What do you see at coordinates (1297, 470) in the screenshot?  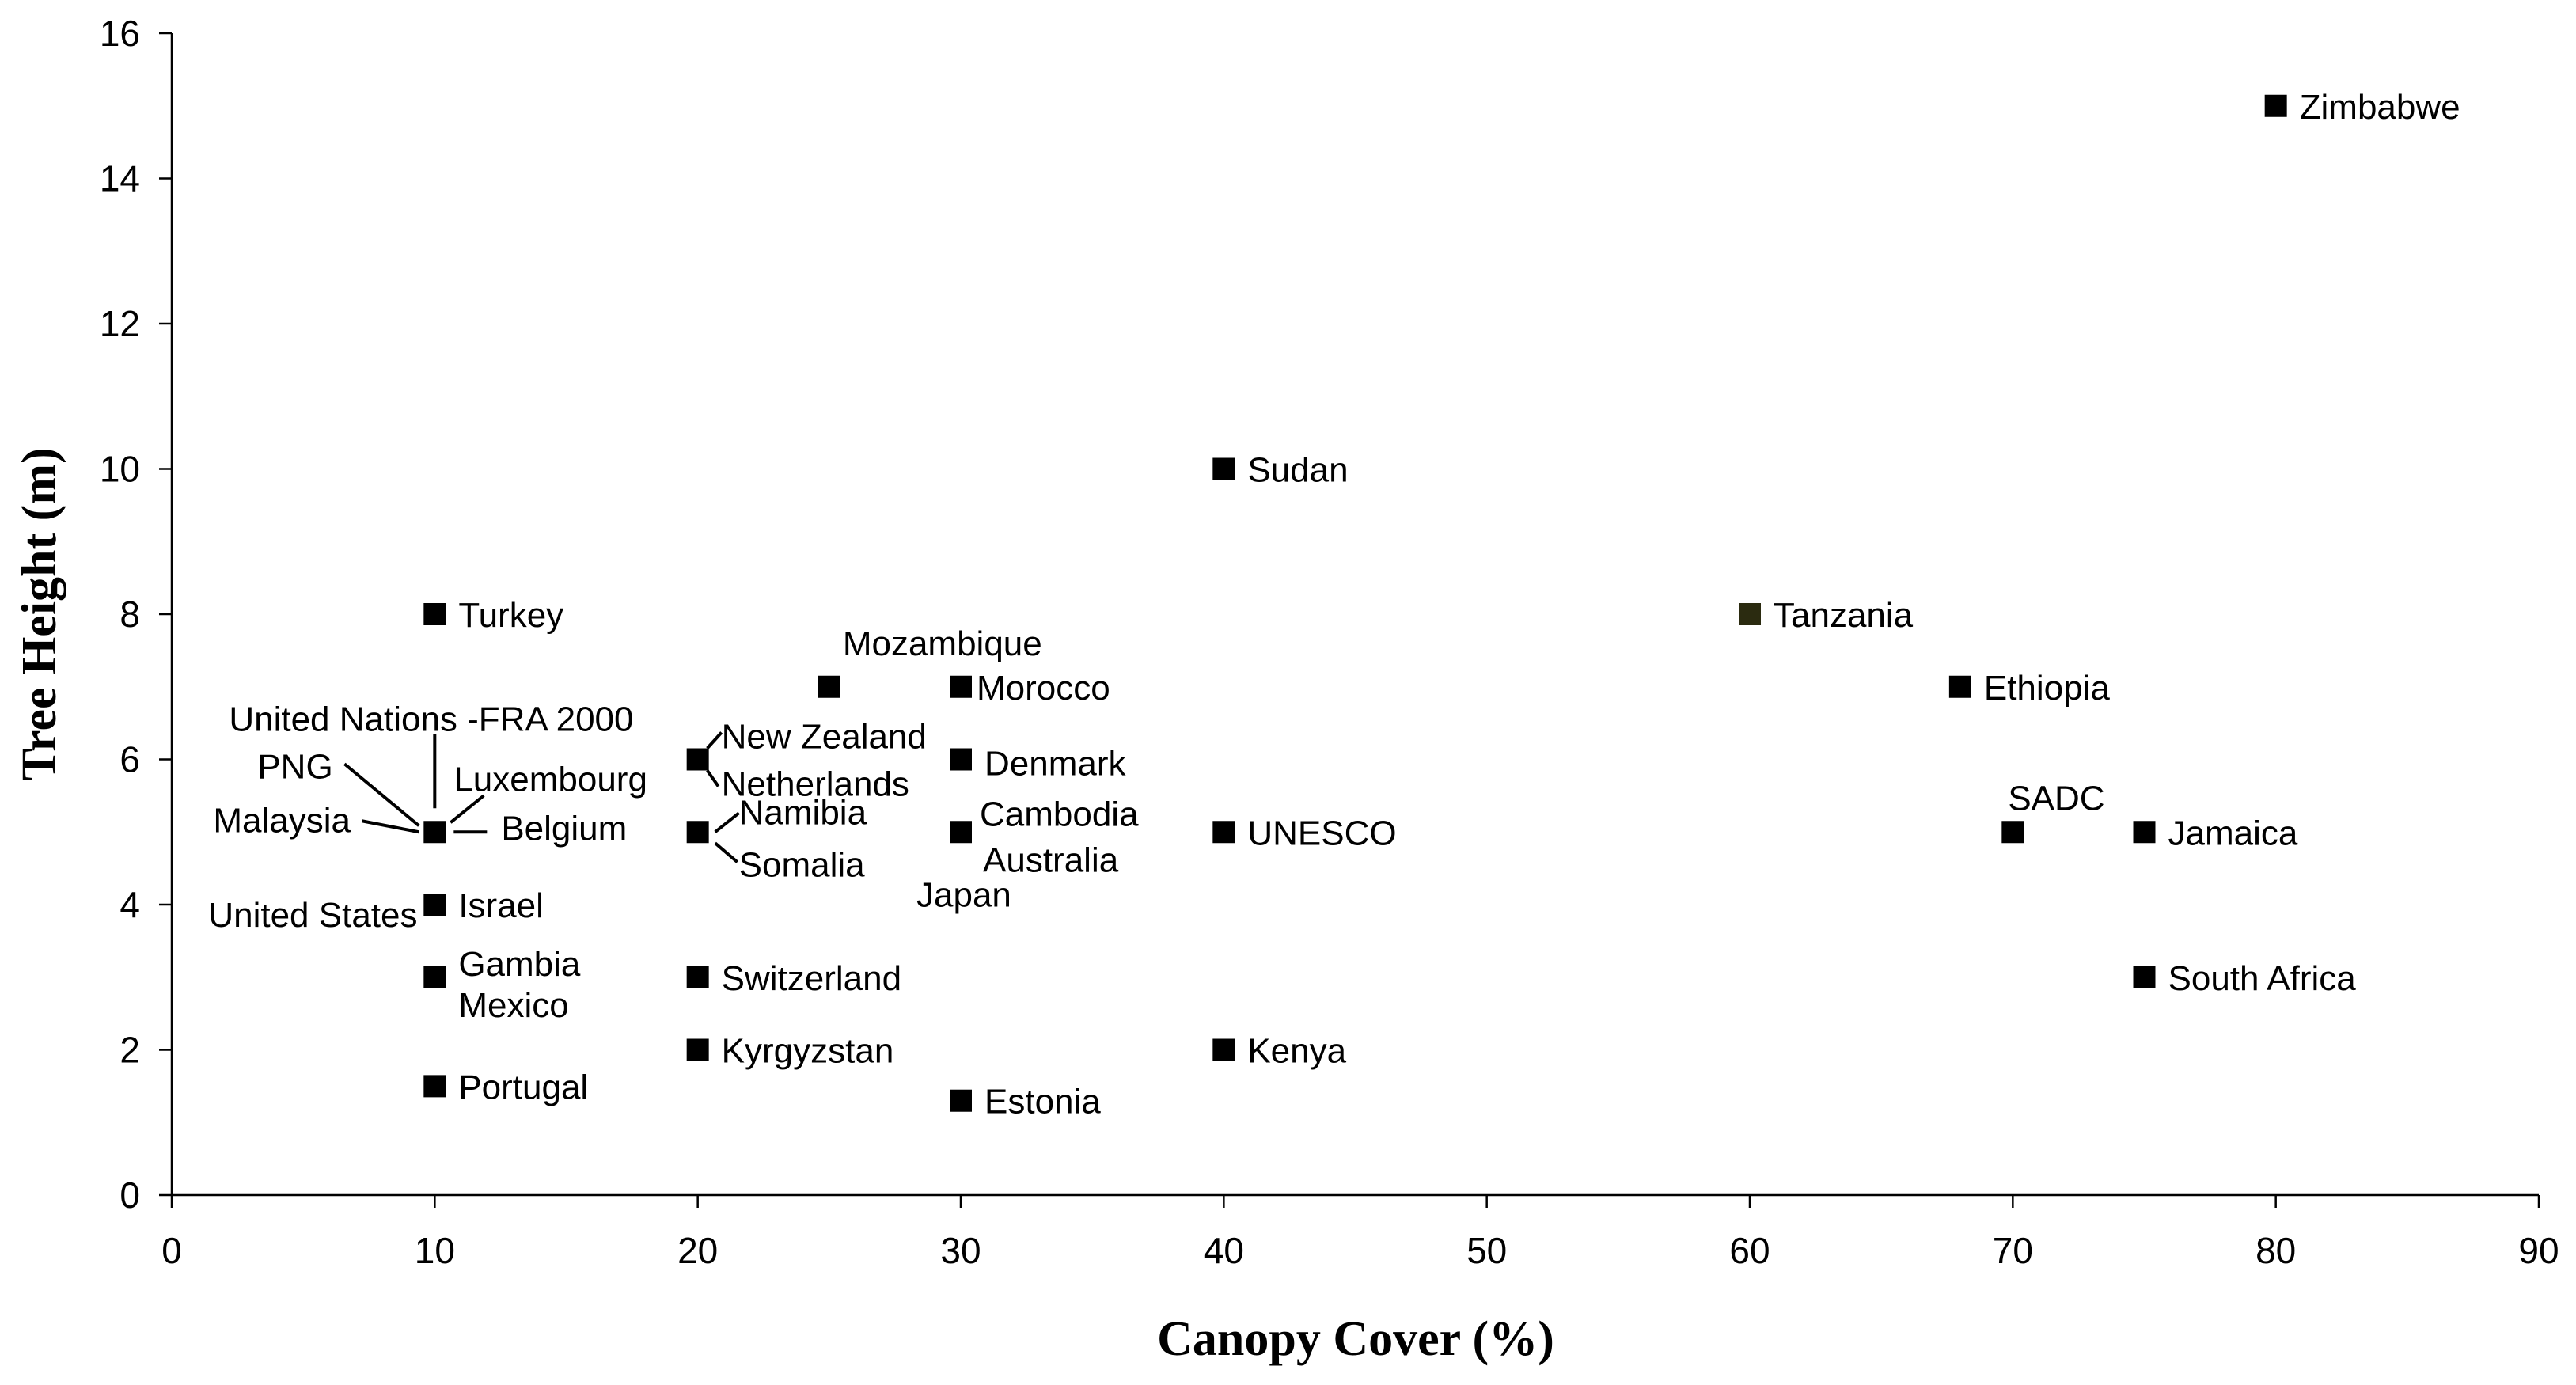 I see `label-sudan: Sudan` at bounding box center [1297, 470].